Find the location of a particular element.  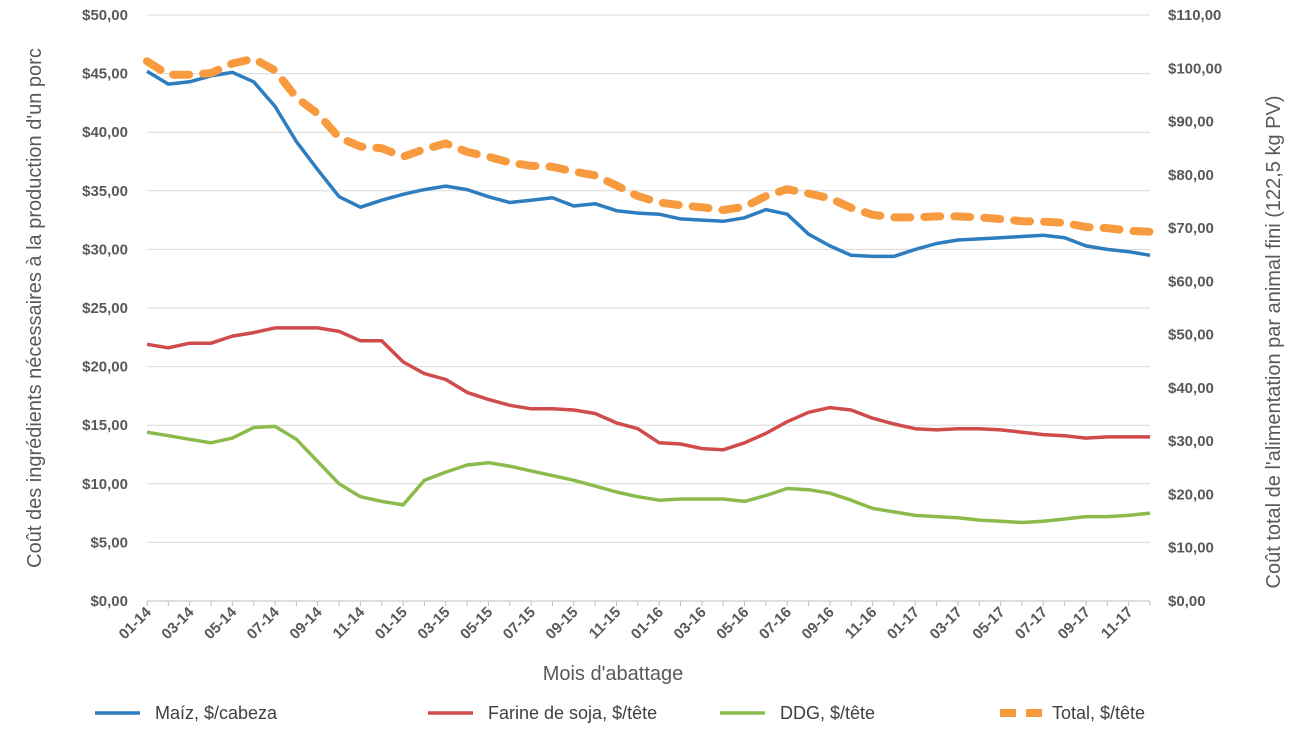

x-tick-label: 05-15 is located at coordinates (476, 623).